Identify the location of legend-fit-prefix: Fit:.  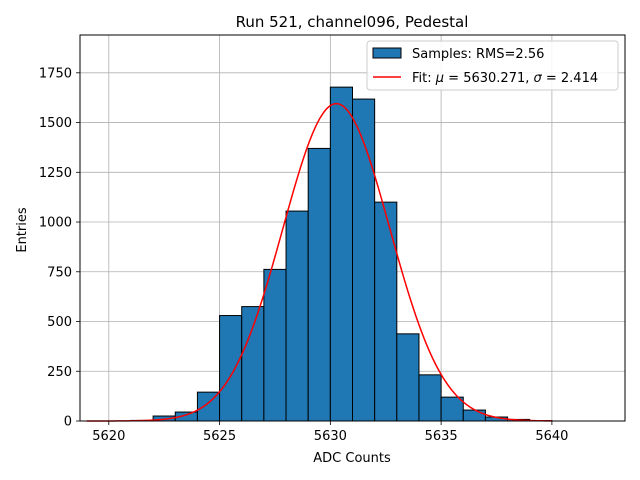
(424, 78).